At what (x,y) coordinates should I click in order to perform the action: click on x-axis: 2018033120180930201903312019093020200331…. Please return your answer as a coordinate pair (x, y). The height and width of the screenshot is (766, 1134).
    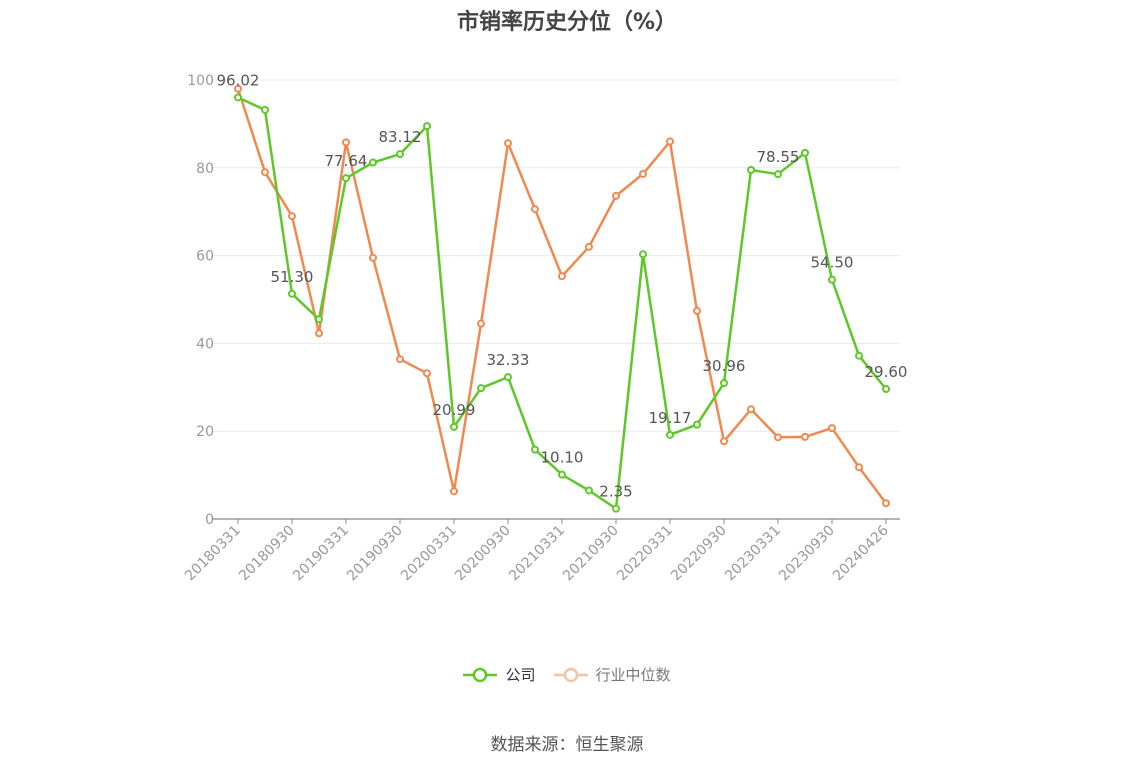
    Looking at the image, I should click on (541, 551).